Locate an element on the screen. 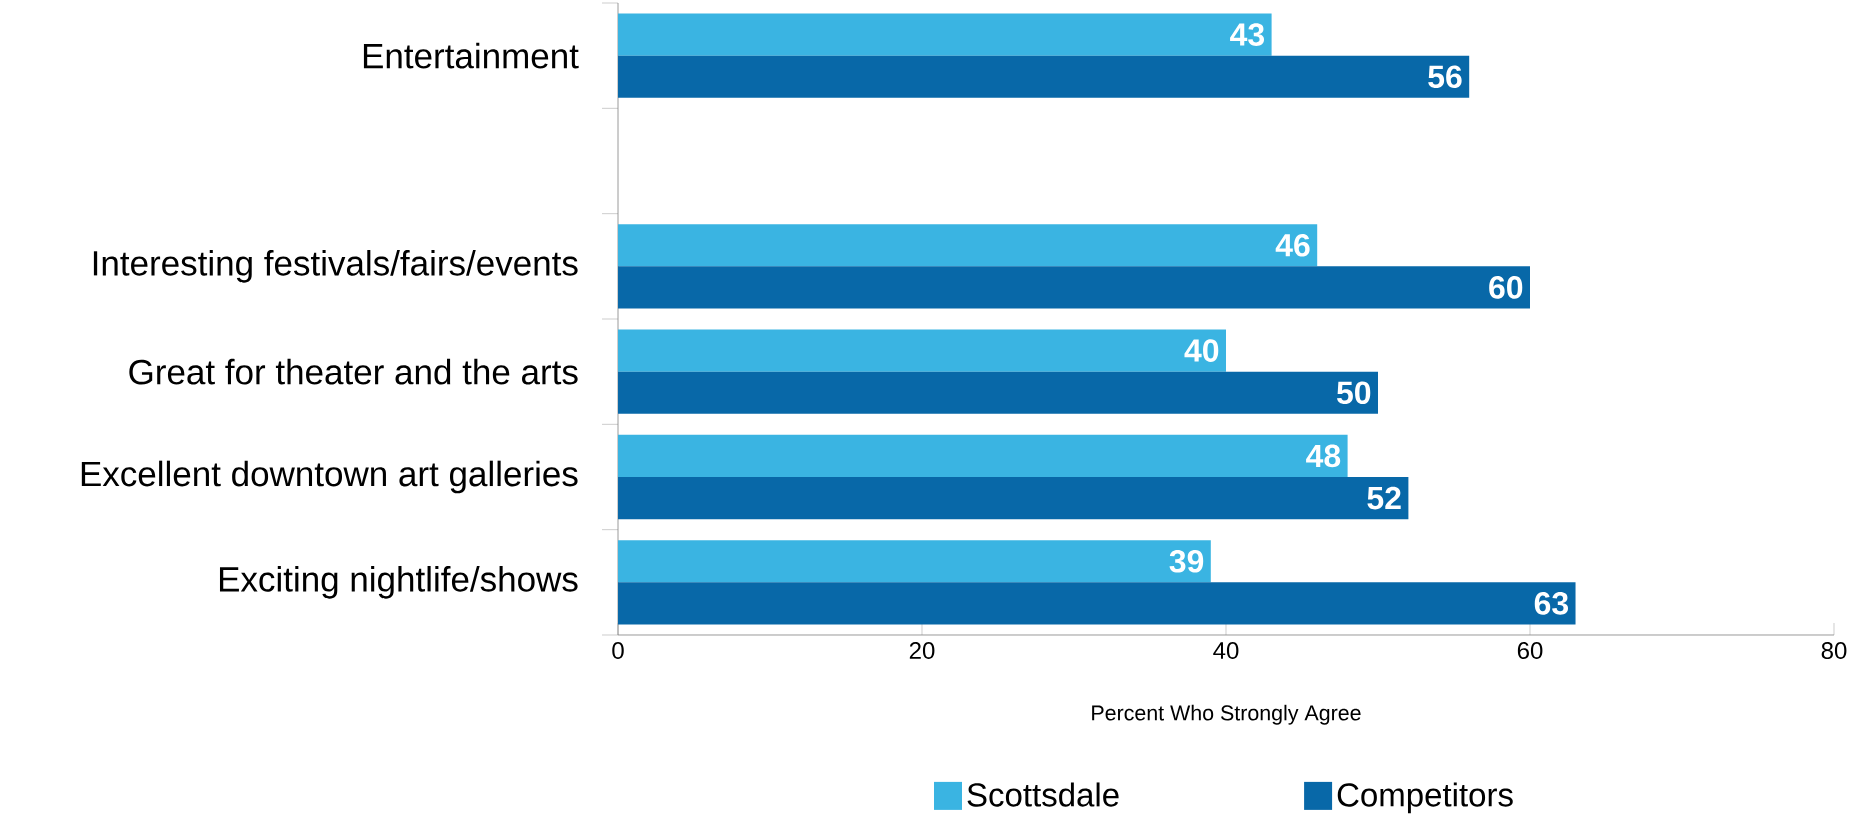 The height and width of the screenshot is (839, 1852). y-tick-label: Great for theater and the arts is located at coordinates (353, 371).